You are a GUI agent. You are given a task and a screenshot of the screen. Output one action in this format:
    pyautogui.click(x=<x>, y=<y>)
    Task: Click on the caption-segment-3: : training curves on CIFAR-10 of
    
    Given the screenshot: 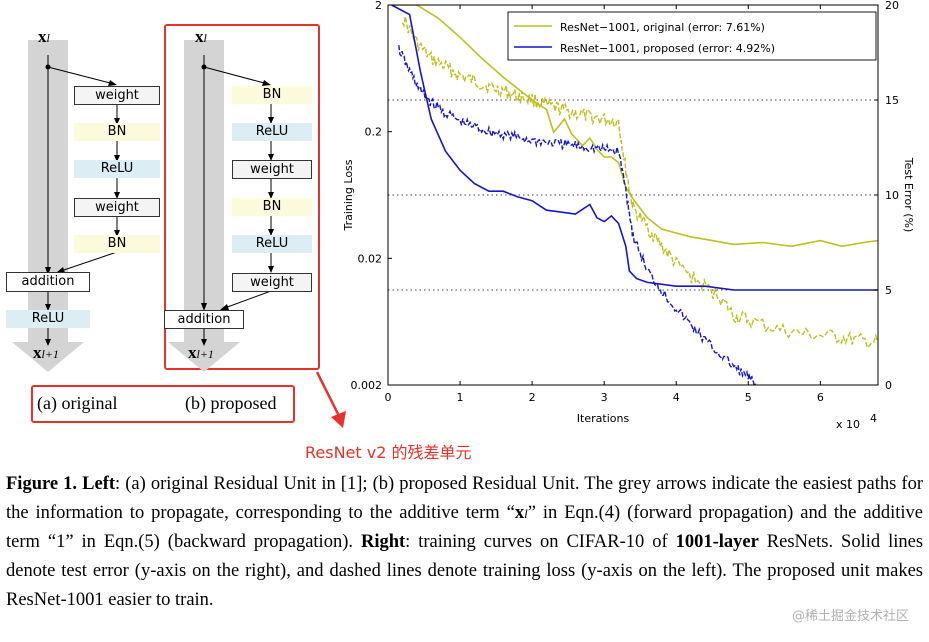 What is the action you would take?
    pyautogui.click(x=536, y=542)
    